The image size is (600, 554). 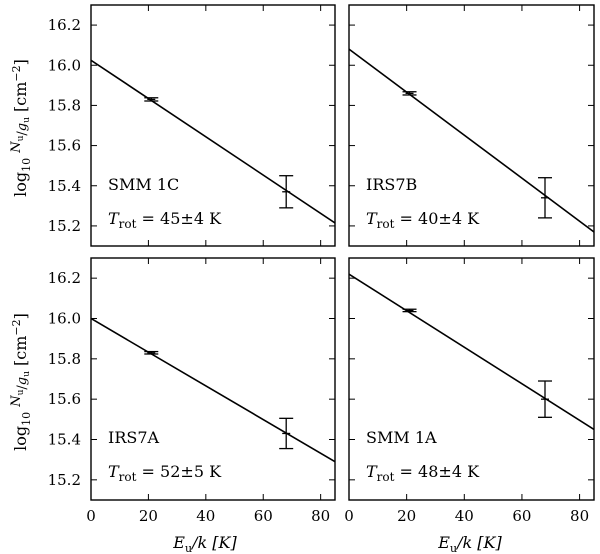 I want to click on trot-value: = 40±4 K, so click(x=437, y=218).